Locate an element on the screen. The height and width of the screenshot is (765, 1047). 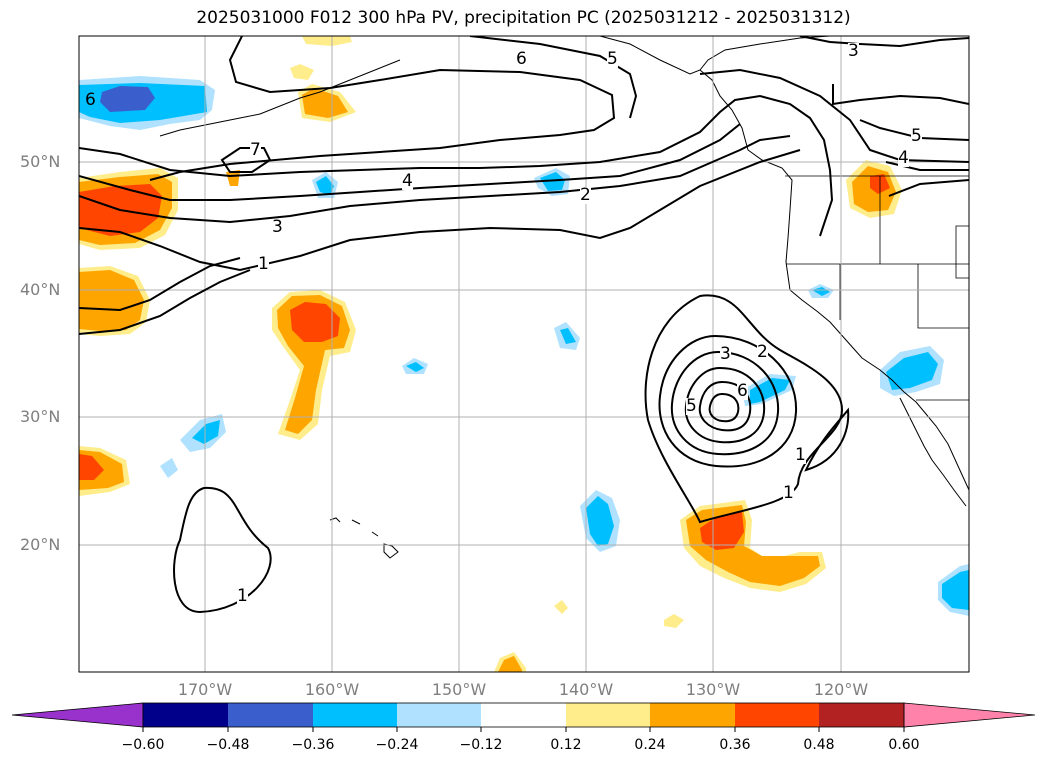
lon-label-140w: 140°W is located at coordinates (586, 689).